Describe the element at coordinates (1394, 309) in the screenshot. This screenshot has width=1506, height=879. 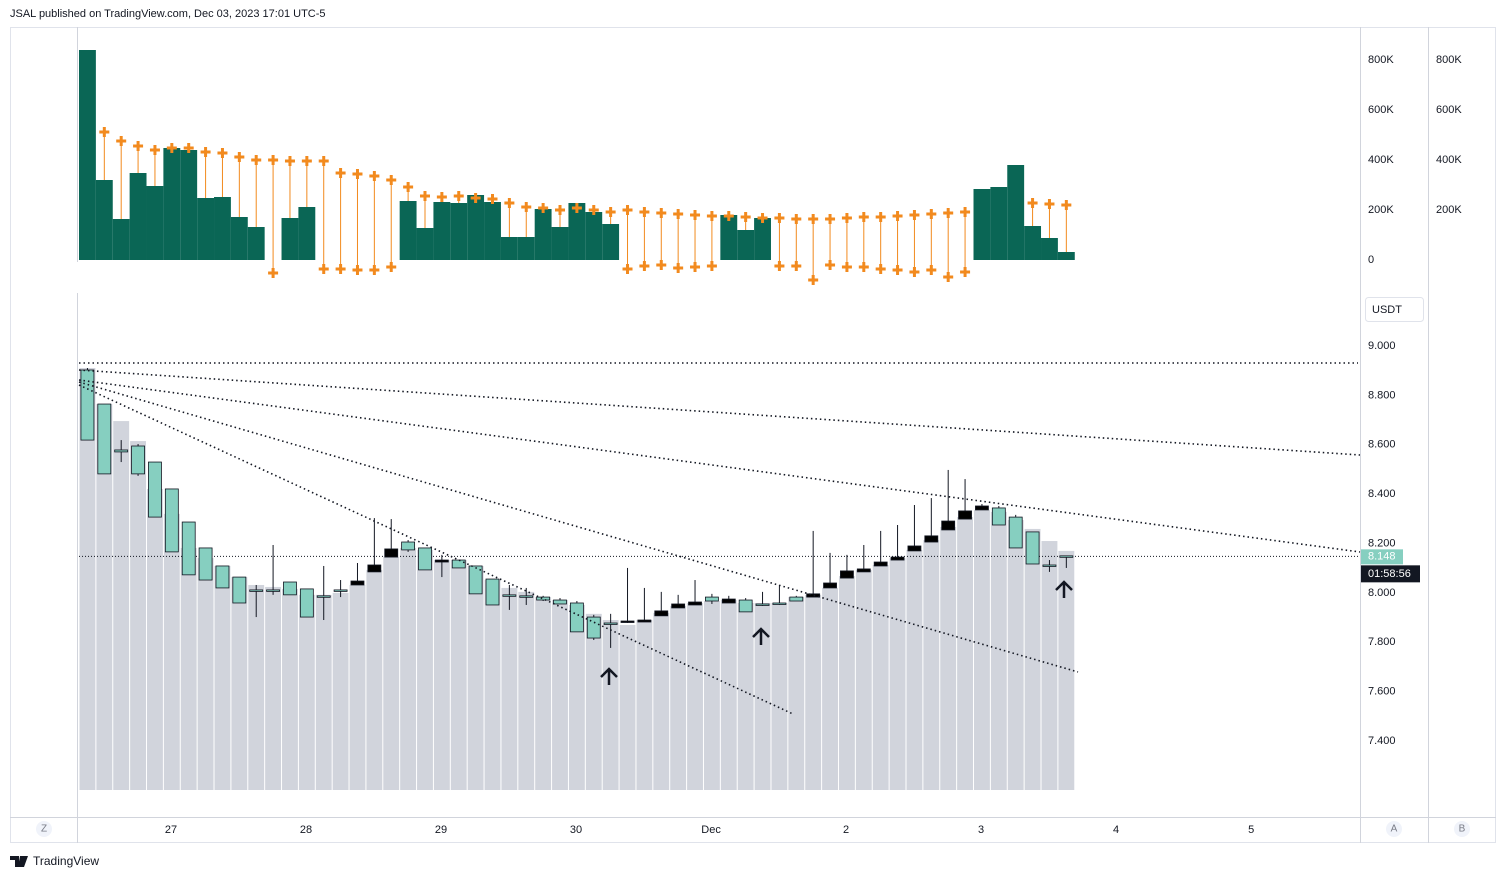
I see `currency-box` at that location.